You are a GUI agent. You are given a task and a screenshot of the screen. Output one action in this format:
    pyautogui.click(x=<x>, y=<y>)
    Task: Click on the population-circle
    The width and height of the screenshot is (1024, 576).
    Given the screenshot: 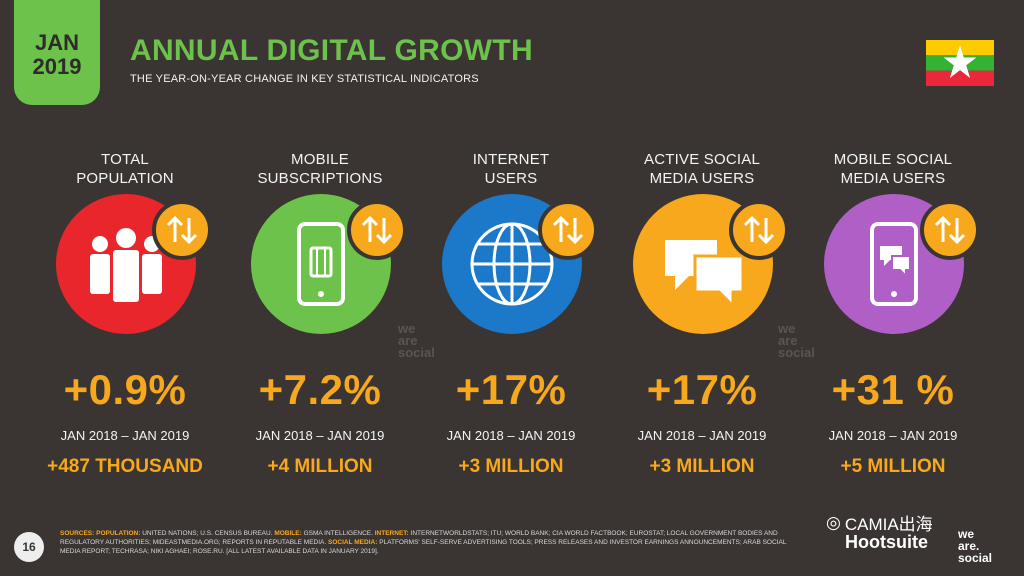 What is the action you would take?
    pyautogui.click(x=126, y=264)
    